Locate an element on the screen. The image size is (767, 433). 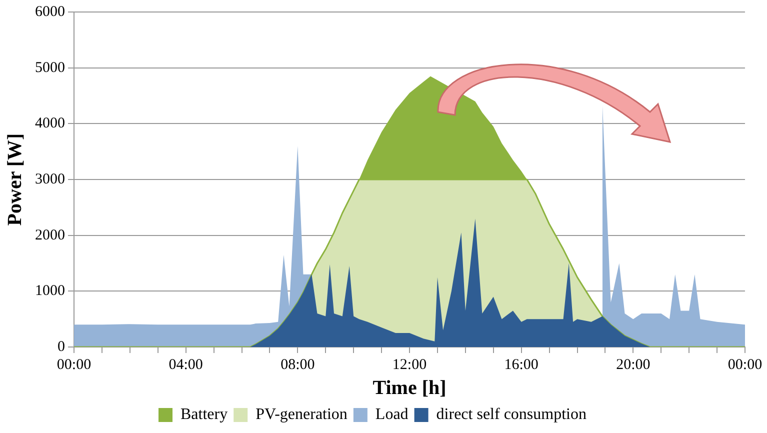
y-tick-label: 2000 is located at coordinates (50, 235).